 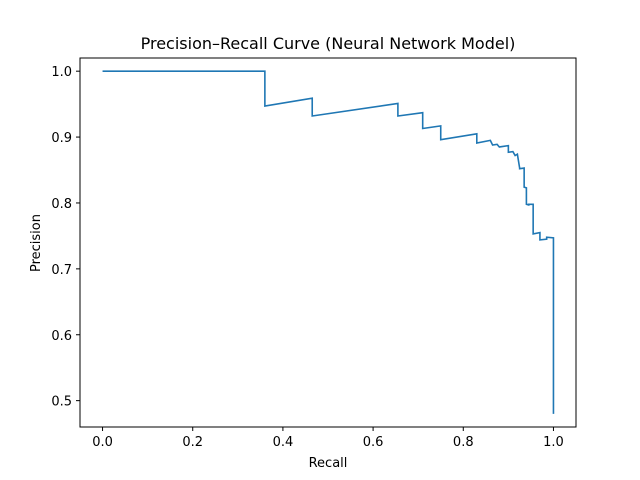 I want to click on y-tick-label: 0.8, so click(x=61, y=204).